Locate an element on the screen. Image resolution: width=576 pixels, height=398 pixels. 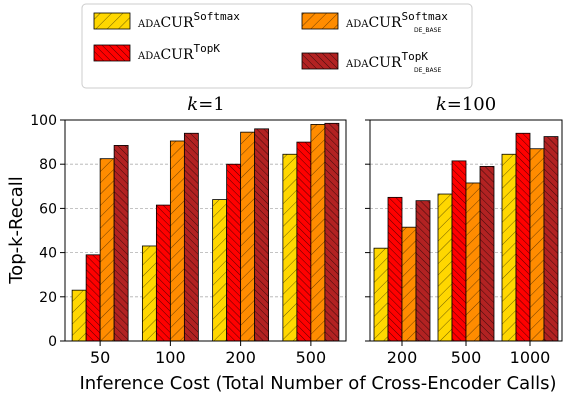
panel-title-right: k=100 is located at coordinates (466, 104).